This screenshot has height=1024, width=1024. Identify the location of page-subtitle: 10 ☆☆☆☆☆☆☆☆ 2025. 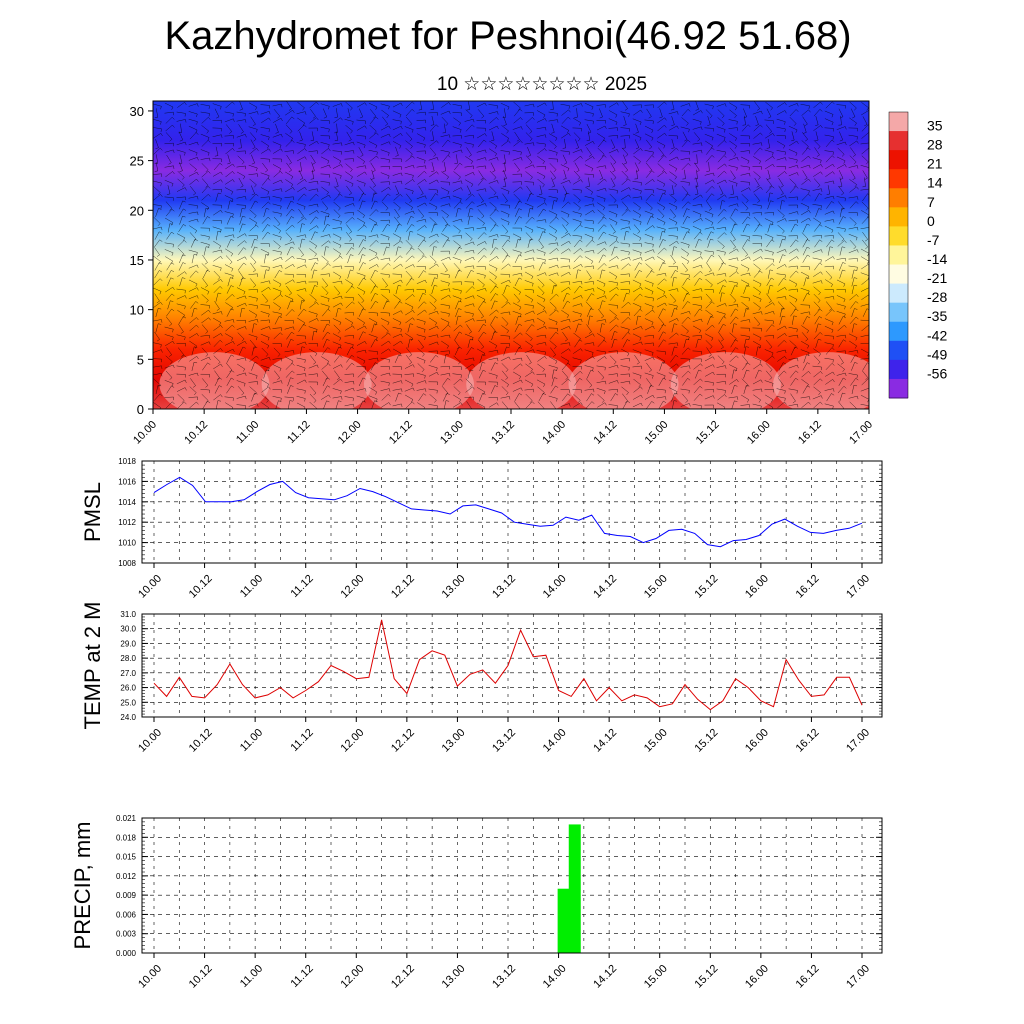
(542, 84).